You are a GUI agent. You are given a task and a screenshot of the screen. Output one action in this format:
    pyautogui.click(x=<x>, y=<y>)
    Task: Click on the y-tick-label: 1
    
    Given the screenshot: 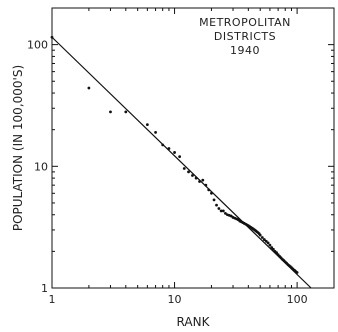 What is the action you would take?
    pyautogui.click(x=44, y=288)
    